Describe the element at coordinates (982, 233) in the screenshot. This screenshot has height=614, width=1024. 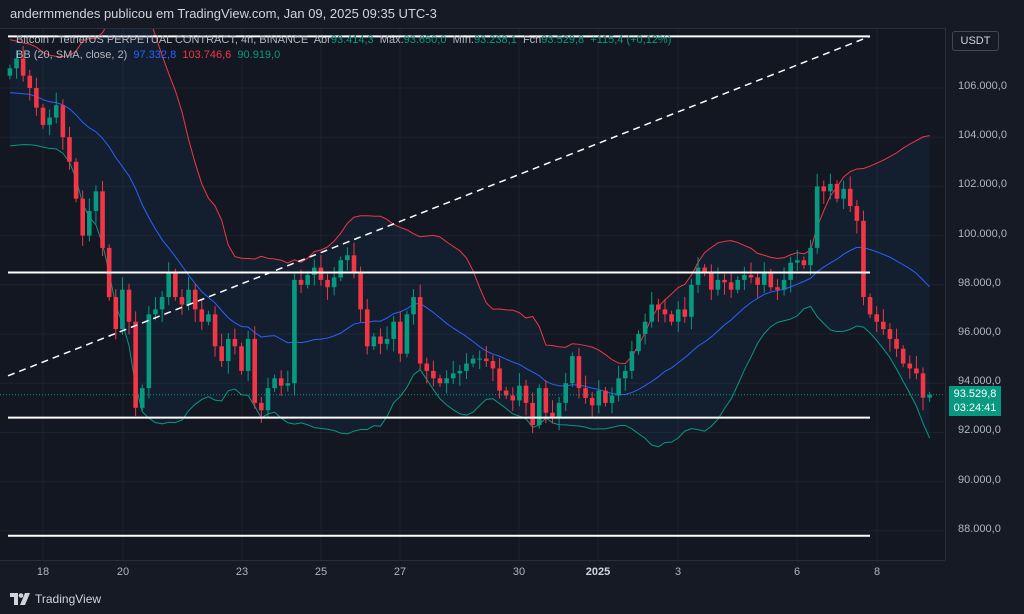
I see `price-label: 100.000,0` at that location.